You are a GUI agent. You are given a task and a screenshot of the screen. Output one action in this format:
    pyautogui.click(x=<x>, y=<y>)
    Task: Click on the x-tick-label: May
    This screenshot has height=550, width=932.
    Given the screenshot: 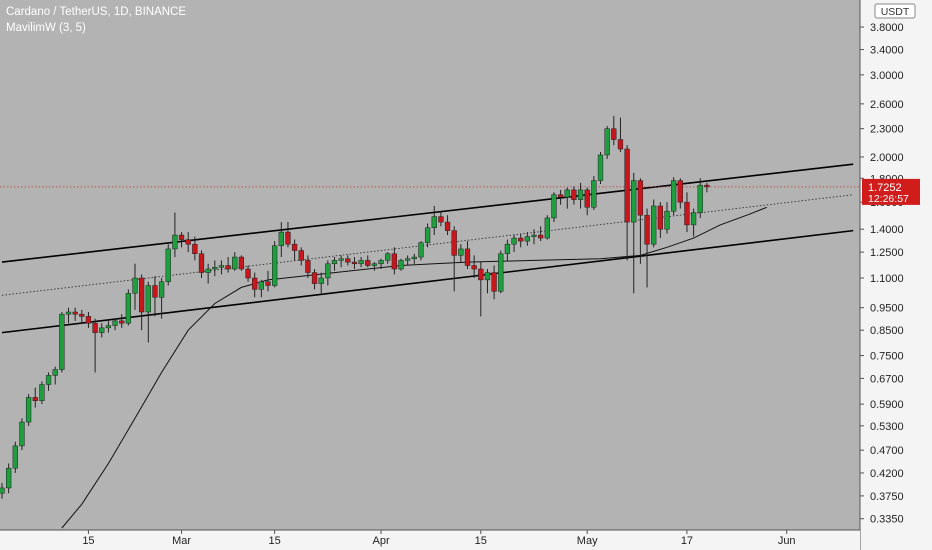 What is the action you would take?
    pyautogui.click(x=587, y=541)
    